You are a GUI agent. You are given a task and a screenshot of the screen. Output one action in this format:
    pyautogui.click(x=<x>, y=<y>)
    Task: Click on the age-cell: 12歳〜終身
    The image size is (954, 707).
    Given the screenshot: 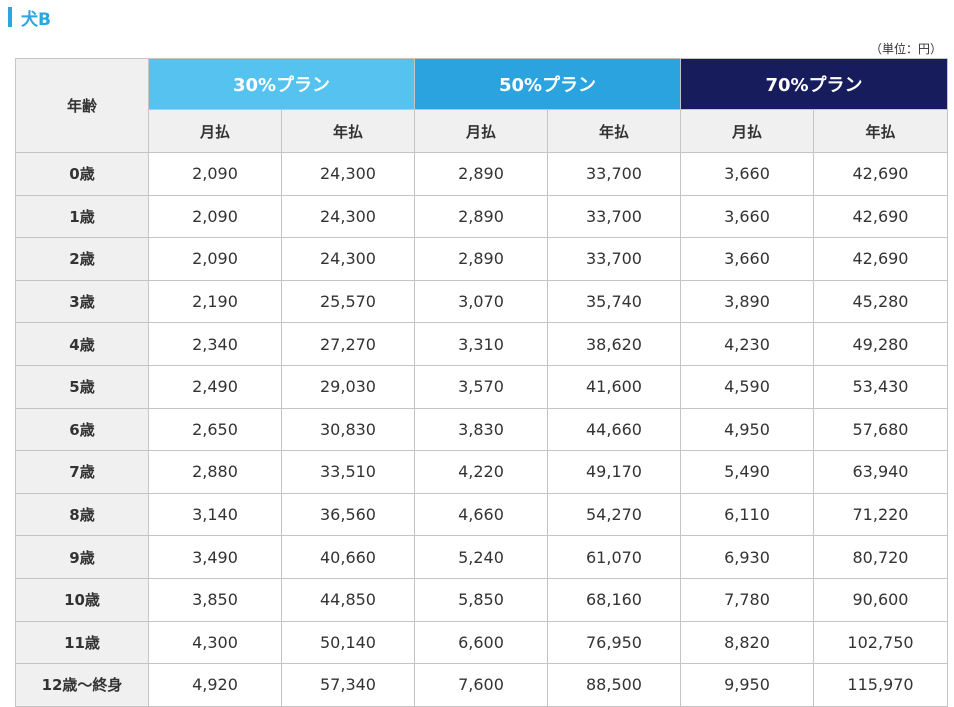 What is the action you would take?
    pyautogui.click(x=82, y=685)
    